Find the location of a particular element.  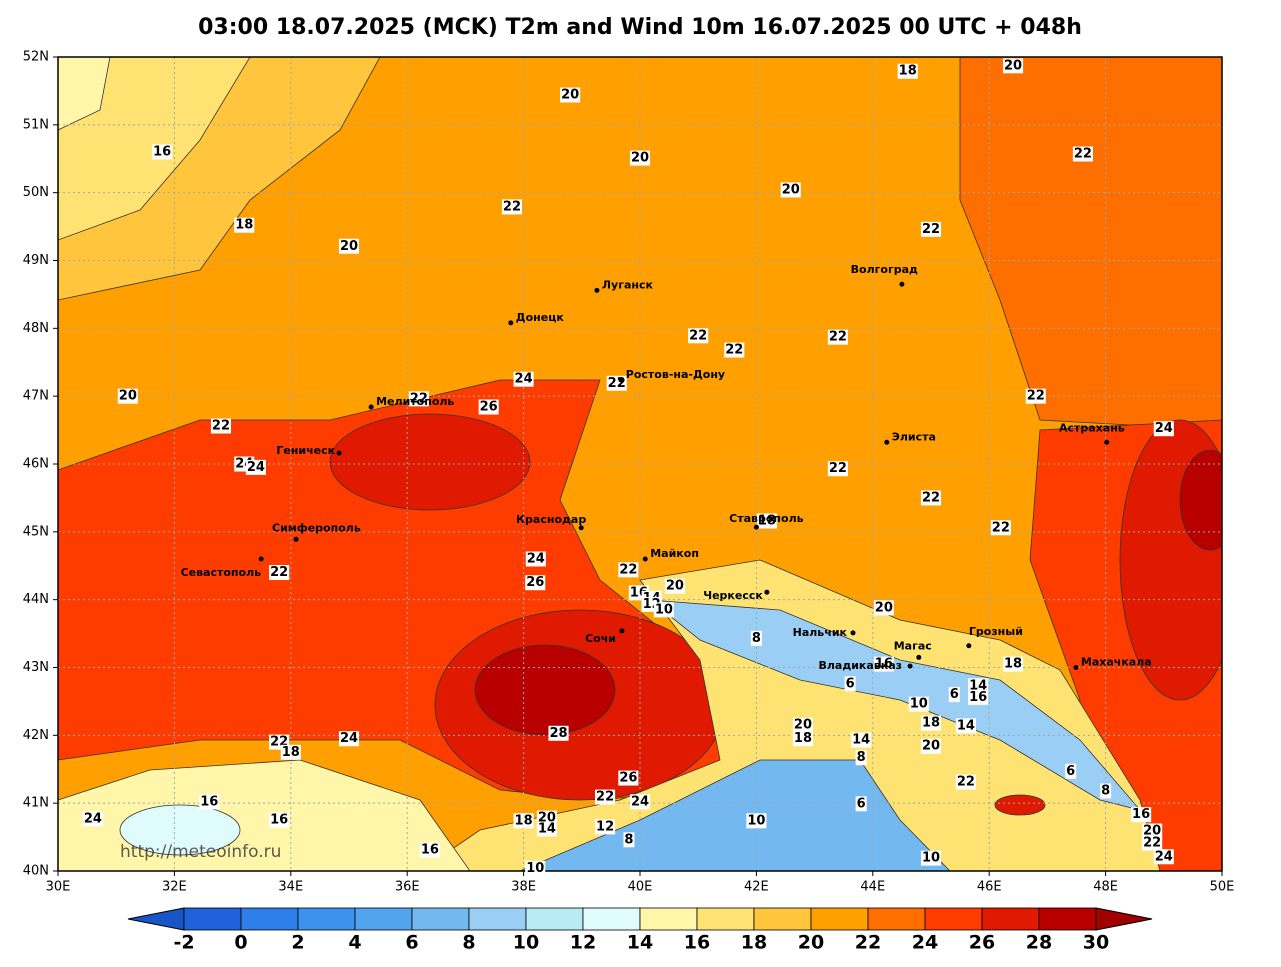

colorbar-tick-label: 12 is located at coordinates (583, 943).